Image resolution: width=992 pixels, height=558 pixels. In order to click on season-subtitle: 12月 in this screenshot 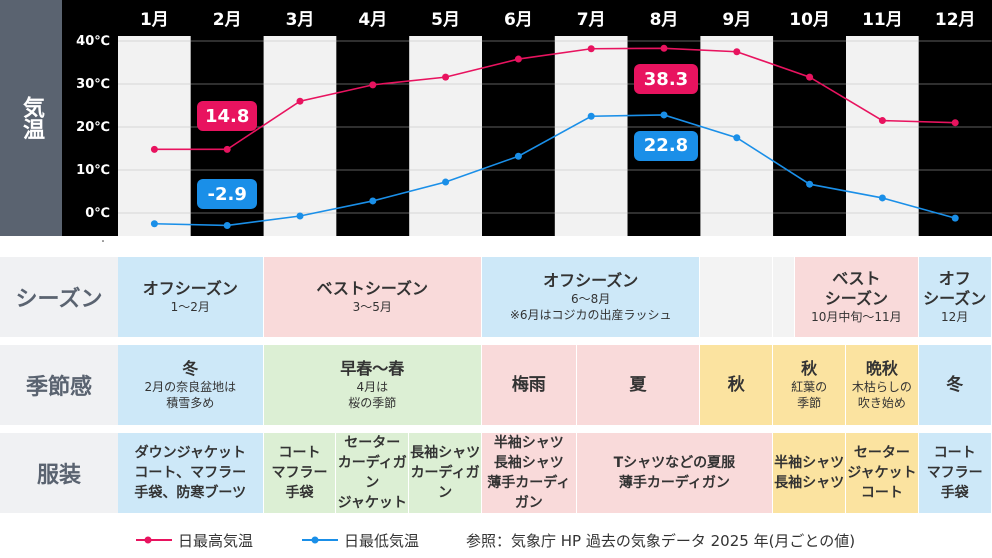, I will do `click(955, 317)`.